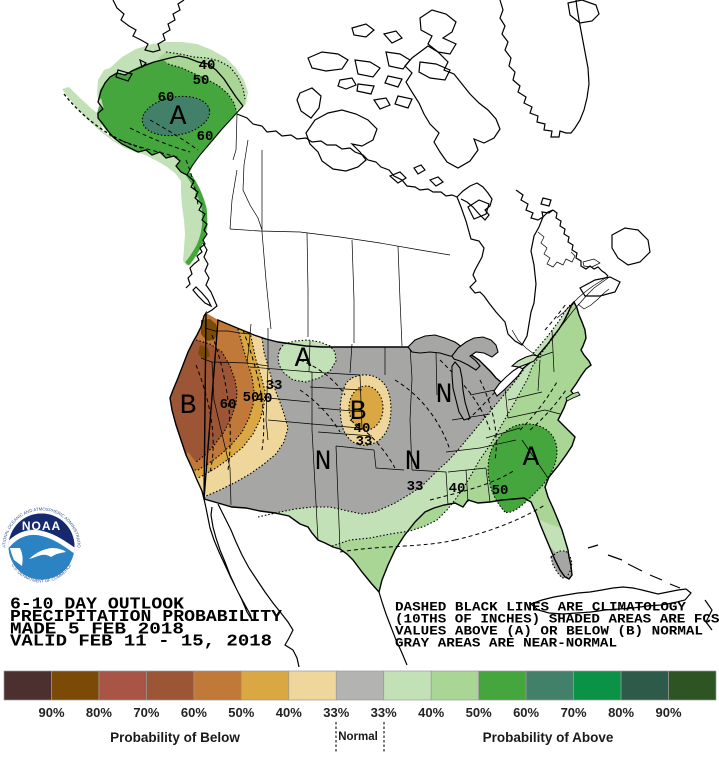  Describe the element at coordinates (358, 737) in the screenshot. I see `svg-text: Normal` at that location.